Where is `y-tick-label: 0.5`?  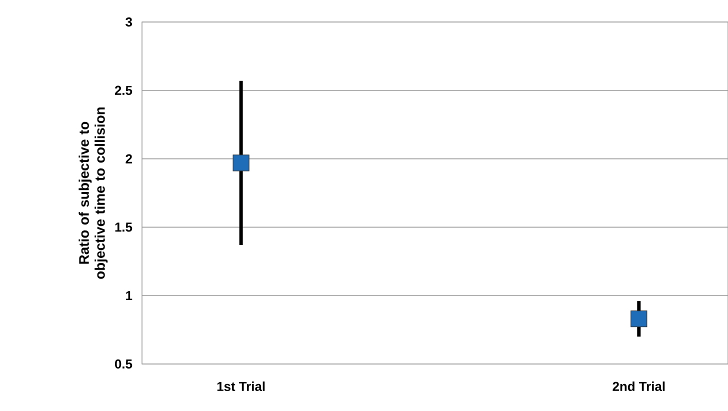 y-tick-label: 0.5 is located at coordinates (123, 364).